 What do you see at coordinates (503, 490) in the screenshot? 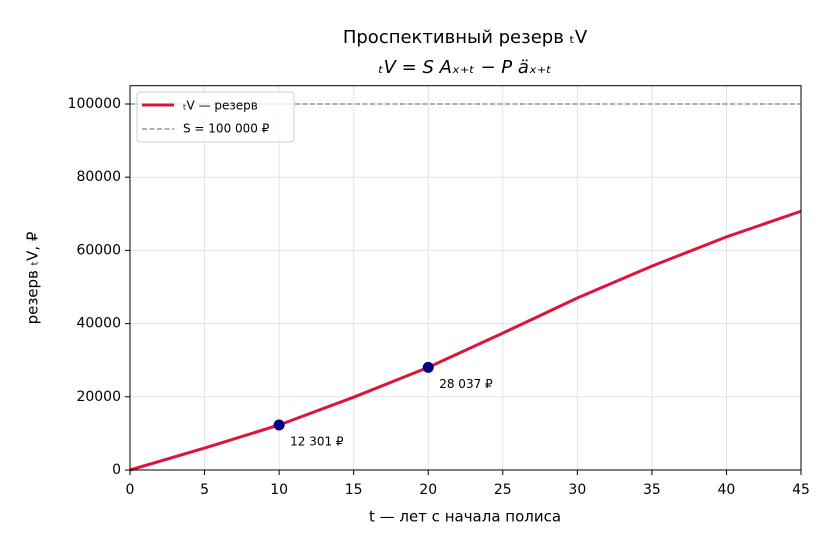
I see `x-tick-label: 25` at bounding box center [503, 490].